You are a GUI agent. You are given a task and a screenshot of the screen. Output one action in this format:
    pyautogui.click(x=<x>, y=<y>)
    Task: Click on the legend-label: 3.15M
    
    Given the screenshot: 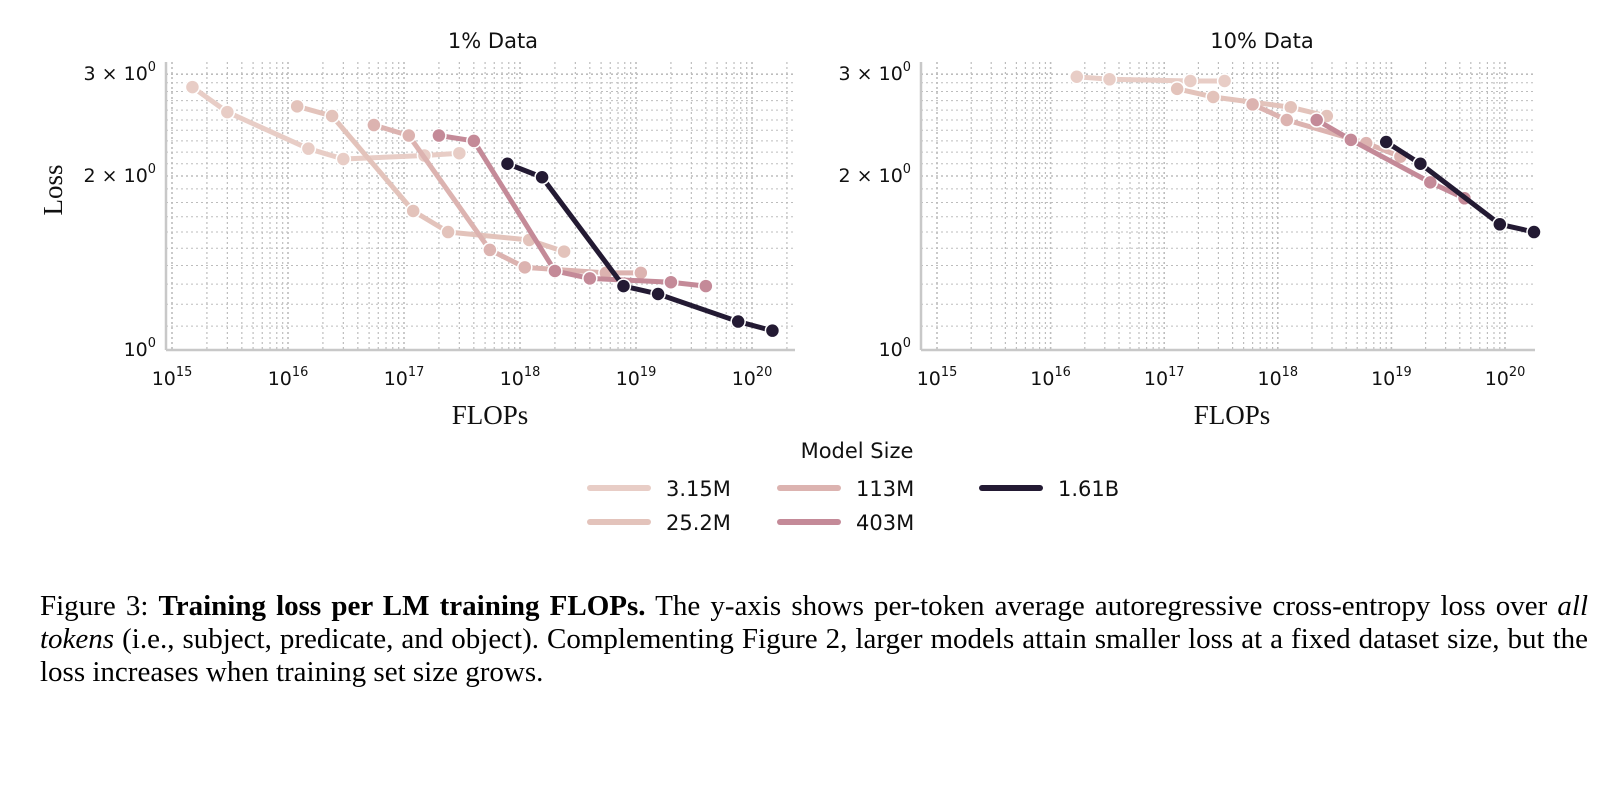 What is the action you would take?
    pyautogui.click(x=698, y=489)
    